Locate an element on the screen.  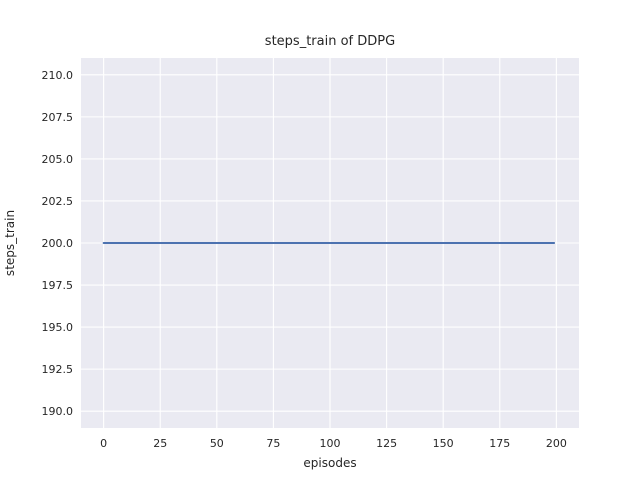
x-tick-label: 100 is located at coordinates (330, 443).